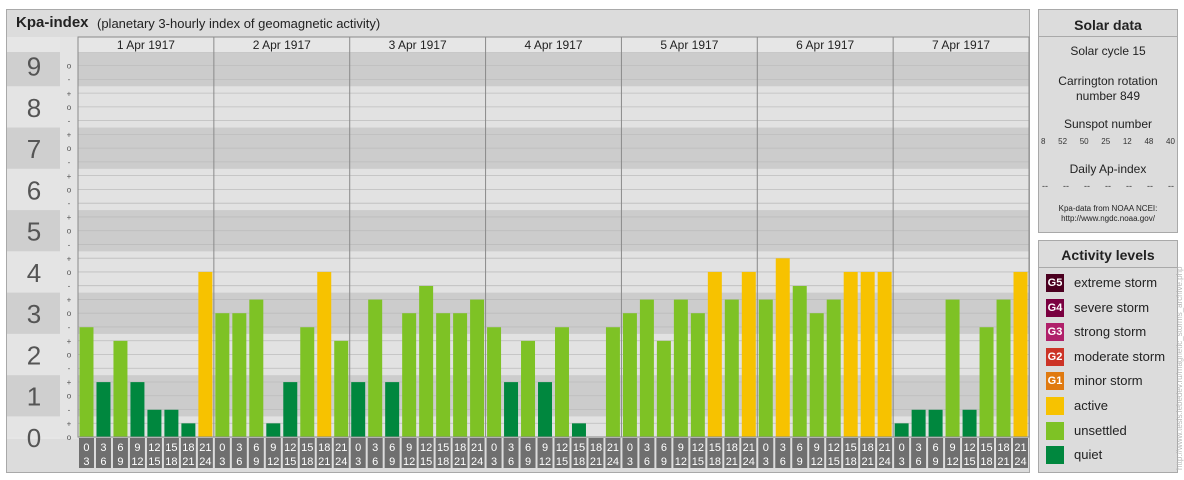  Describe the element at coordinates (664, 462) in the screenshot. I see `interval-end-label: 9` at that location.